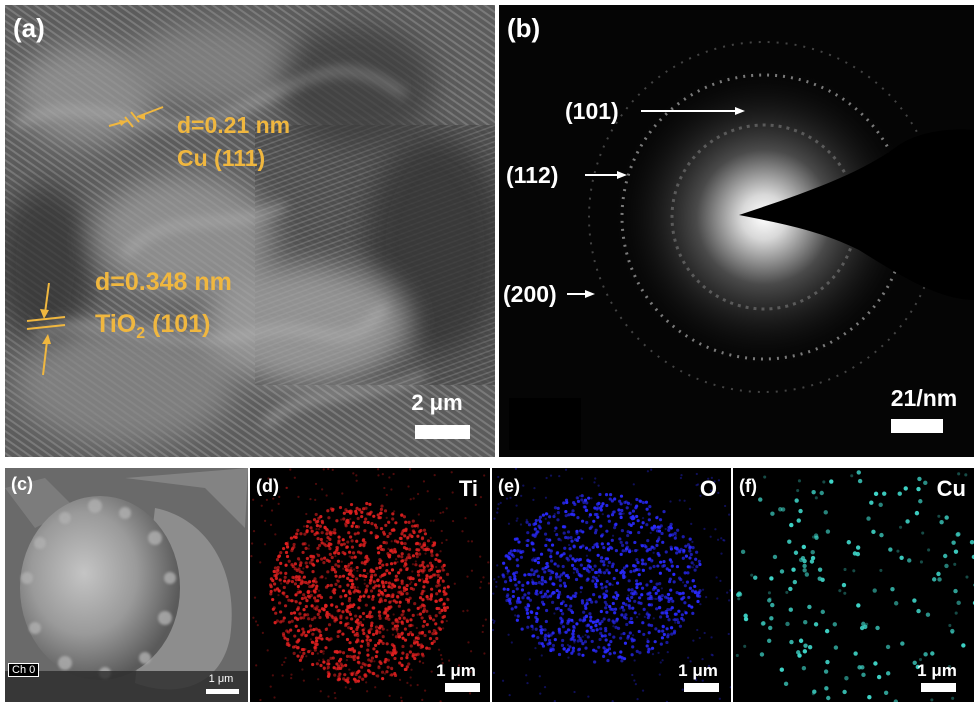 This screenshot has width=979, height=705. Describe the element at coordinates (951, 488) in the screenshot. I see `panel-f-element-label: Cu` at that location.